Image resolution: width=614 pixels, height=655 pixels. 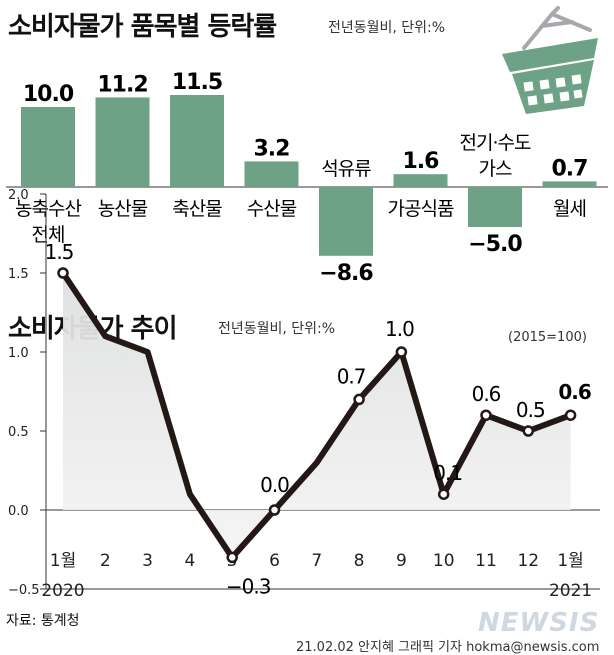 What do you see at coordinates (495, 169) in the screenshot?
I see `bar-category-label-6: 가스` at bounding box center [495, 169].